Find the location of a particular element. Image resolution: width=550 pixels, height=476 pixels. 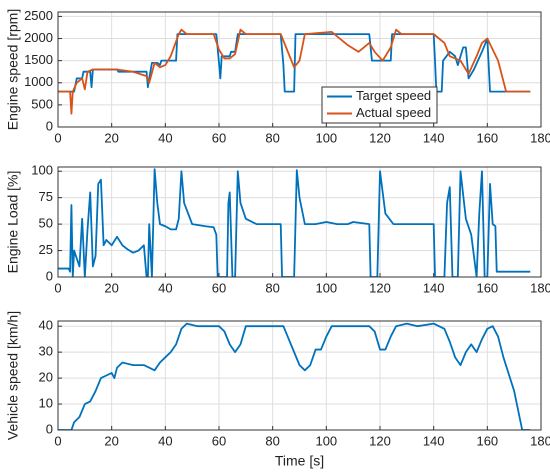

y-tick-label: 10 is located at coordinates (46, 402).